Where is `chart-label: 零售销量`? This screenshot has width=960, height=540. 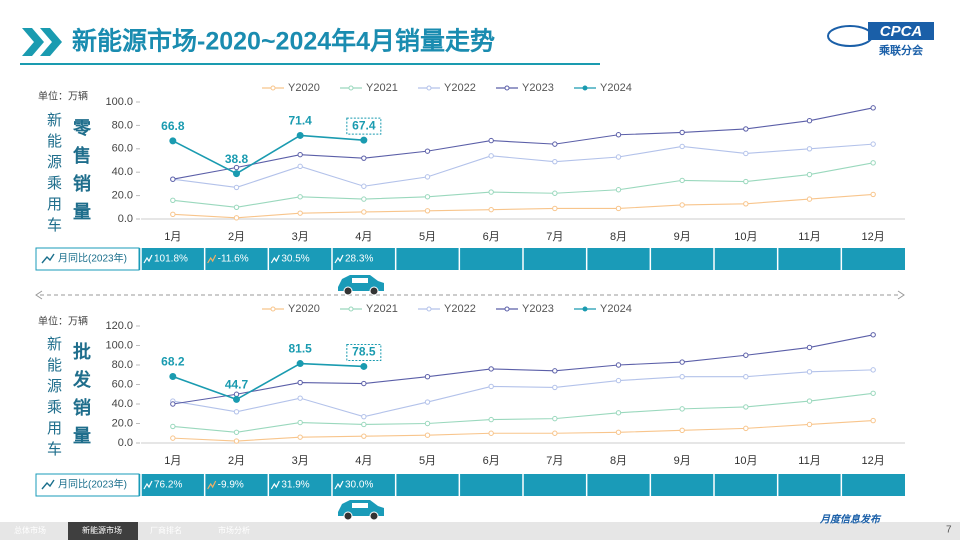 chart-label: 零售销量 is located at coordinates (81, 174).